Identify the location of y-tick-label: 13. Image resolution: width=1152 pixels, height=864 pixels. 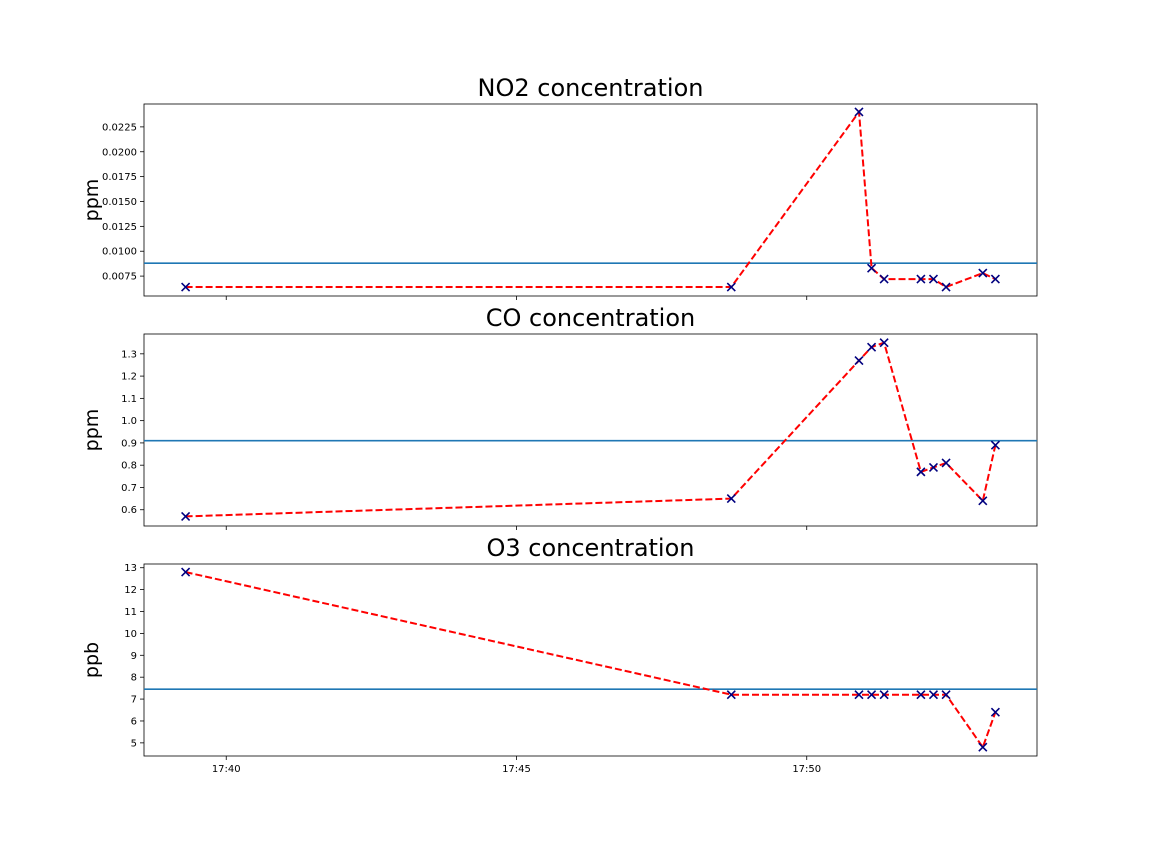
(130, 568).